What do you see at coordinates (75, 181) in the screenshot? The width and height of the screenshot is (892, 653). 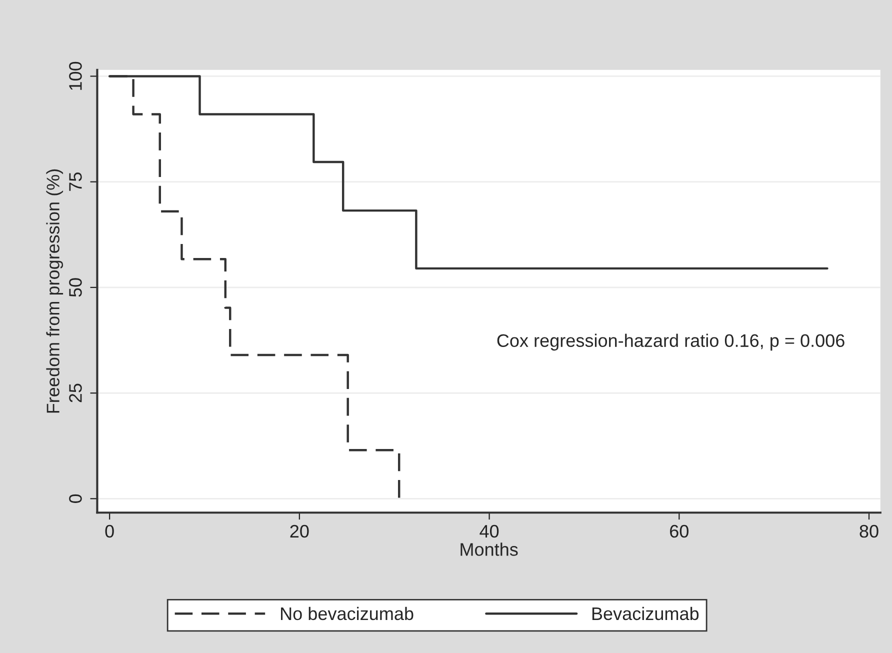 I see `y-tick-label: 75` at bounding box center [75, 181].